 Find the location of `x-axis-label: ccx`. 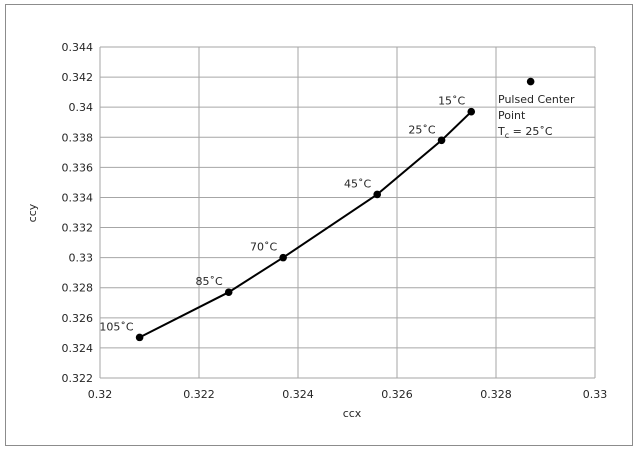

x-axis-label: ccx is located at coordinates (352, 413).